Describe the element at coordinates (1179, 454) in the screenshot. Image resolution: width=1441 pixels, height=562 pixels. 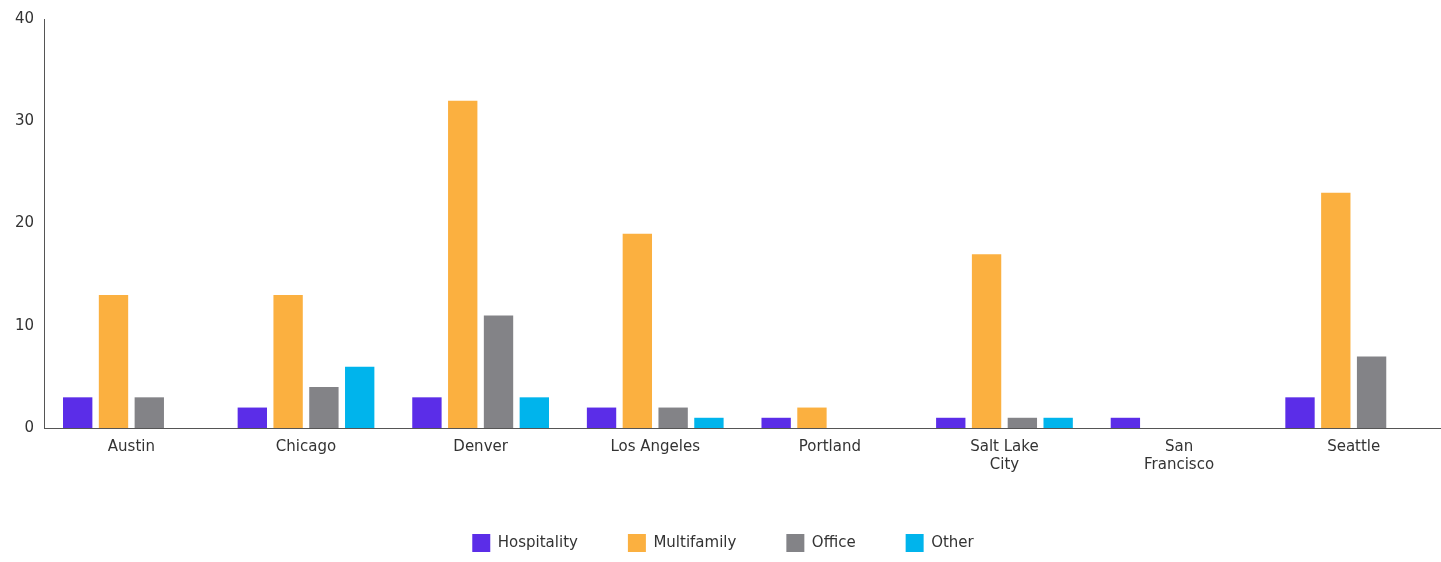
I see `x-tick-label: San Francisco` at that location.